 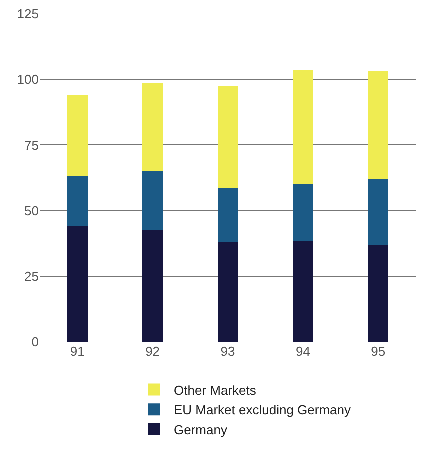 What do you see at coordinates (35, 342) in the screenshot?
I see `y-tick-label: 0` at bounding box center [35, 342].